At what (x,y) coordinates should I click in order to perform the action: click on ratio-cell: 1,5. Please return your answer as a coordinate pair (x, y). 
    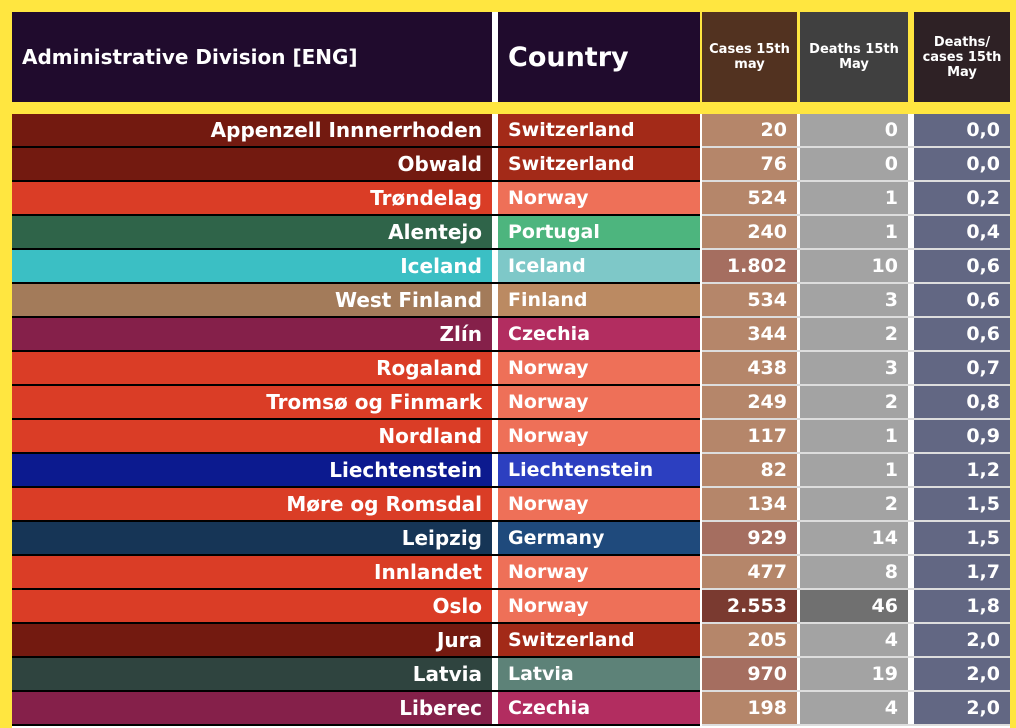
    Looking at the image, I should click on (962, 504).